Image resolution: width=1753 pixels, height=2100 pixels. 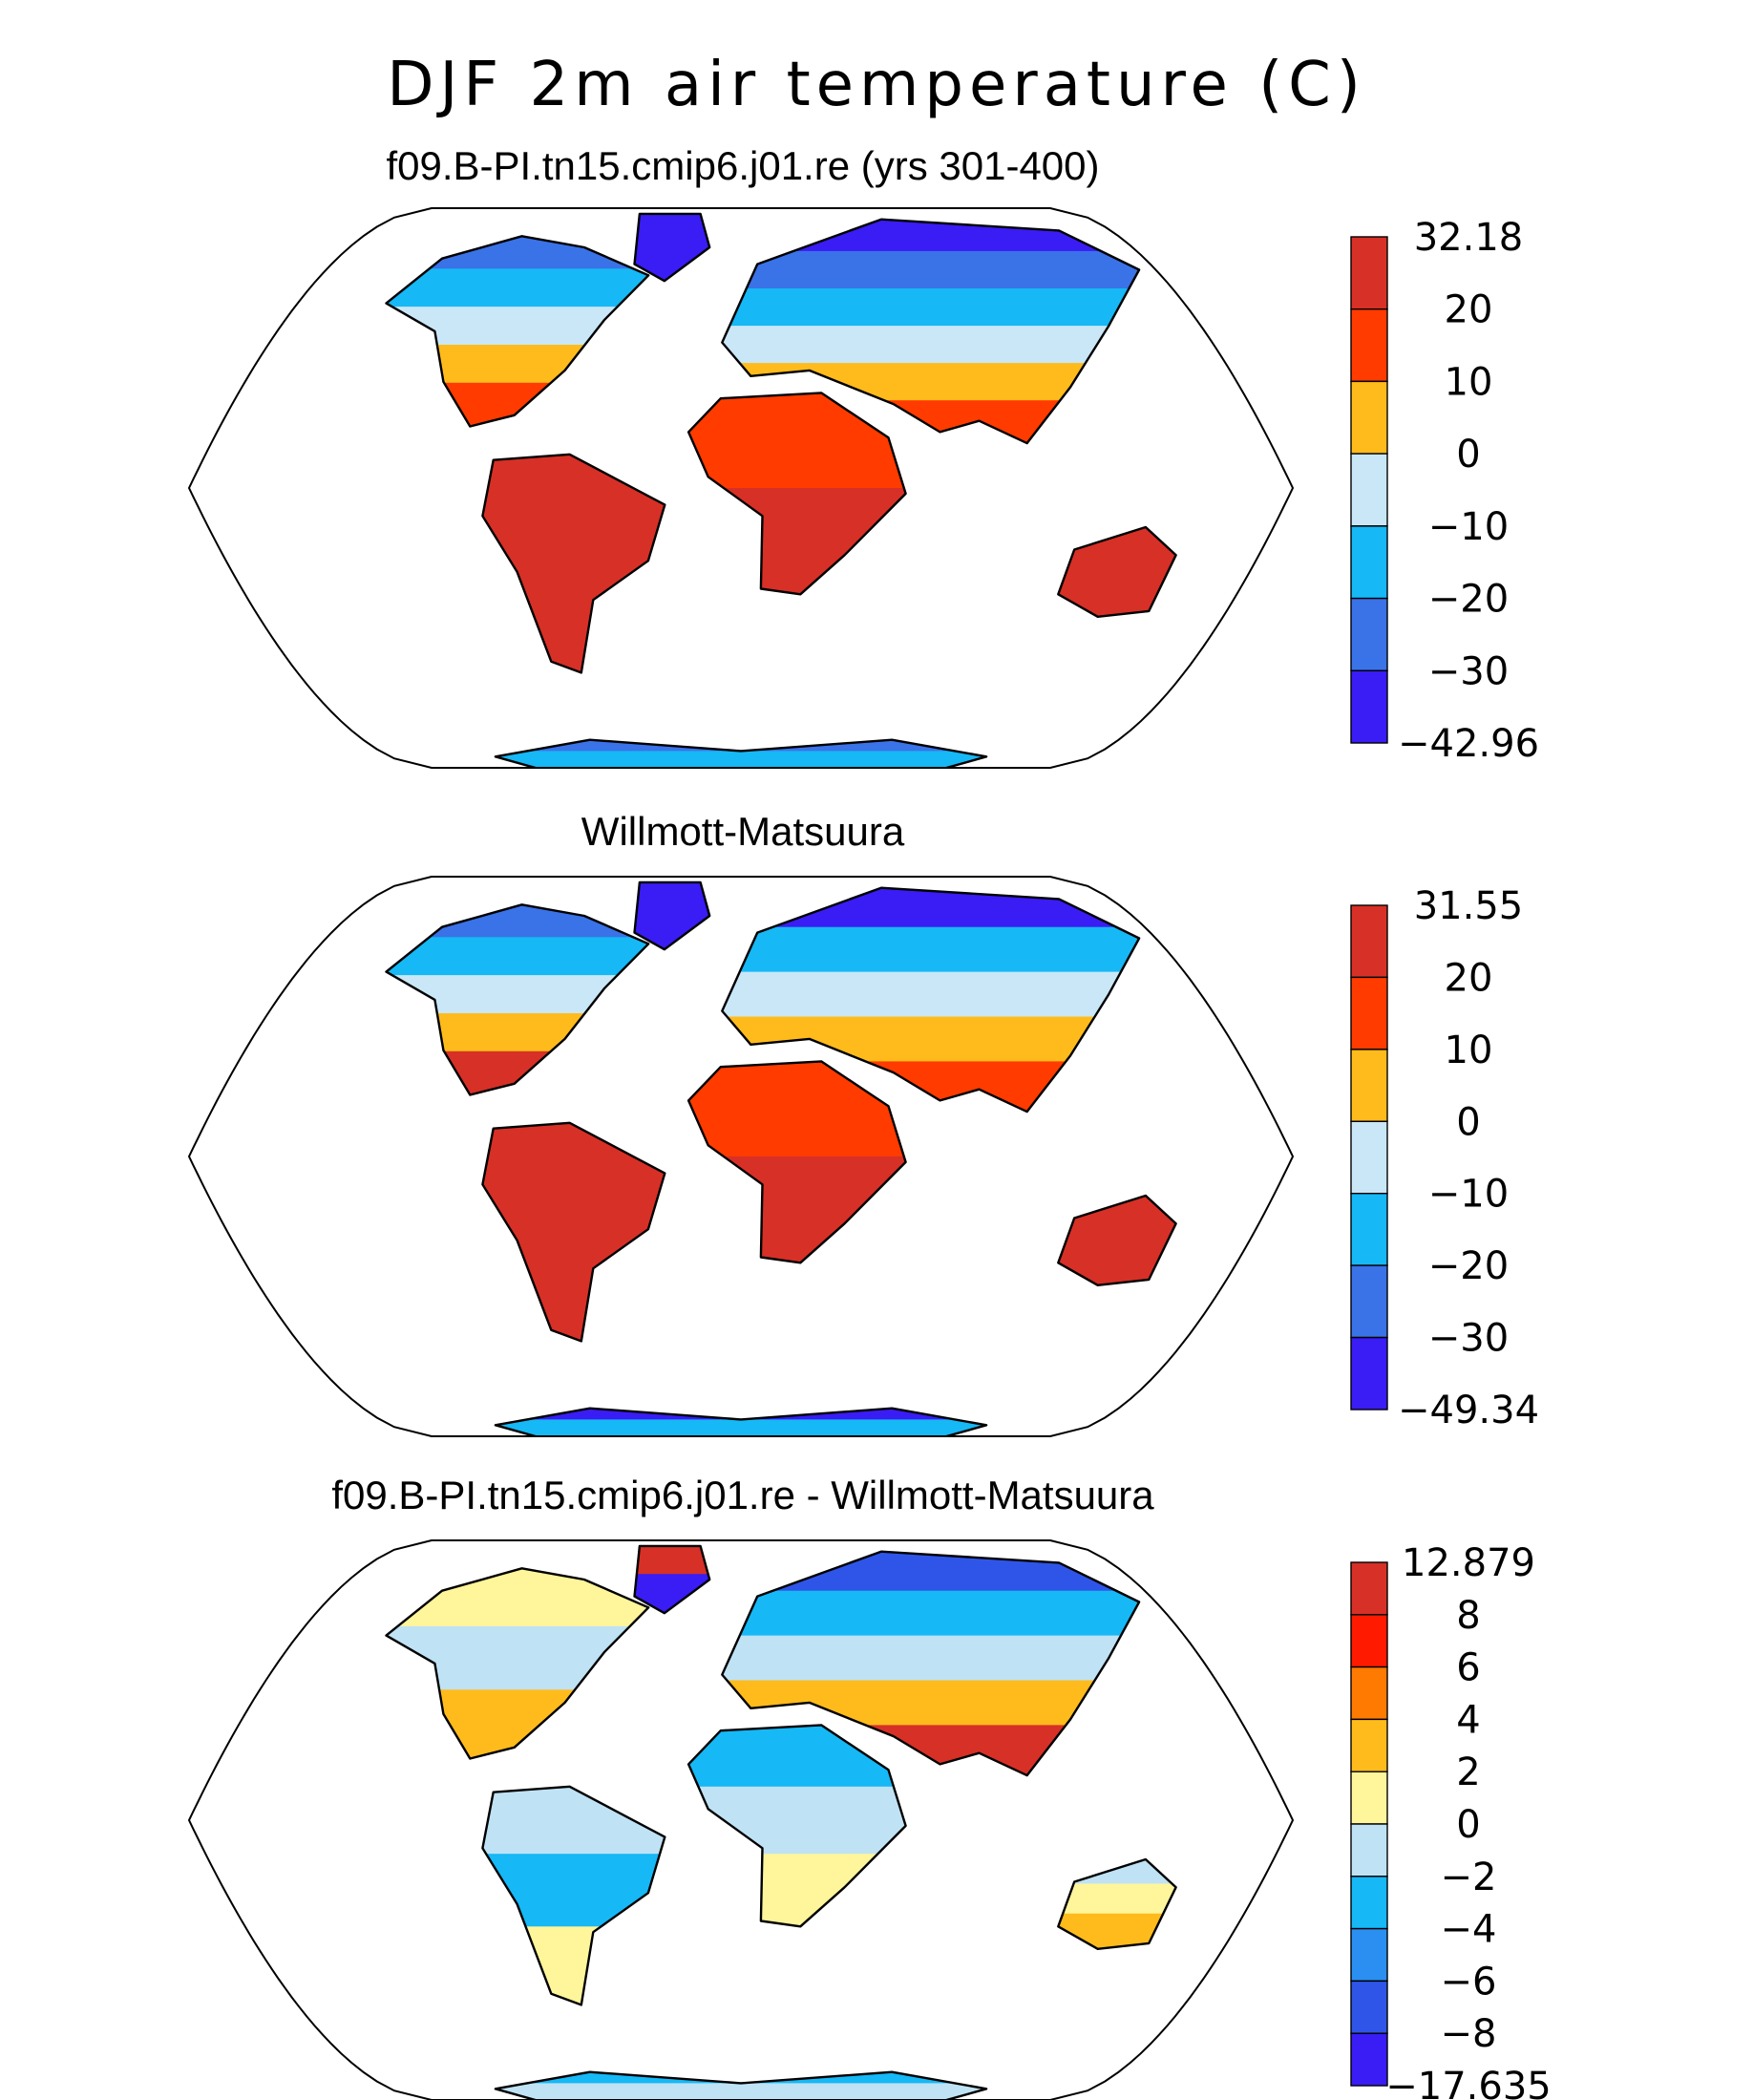 What do you see at coordinates (743, 165) in the screenshot?
I see `panel-1-title: f09.B-PI.tn15.cmip6.j01.re (yrs 301-400)` at bounding box center [743, 165].